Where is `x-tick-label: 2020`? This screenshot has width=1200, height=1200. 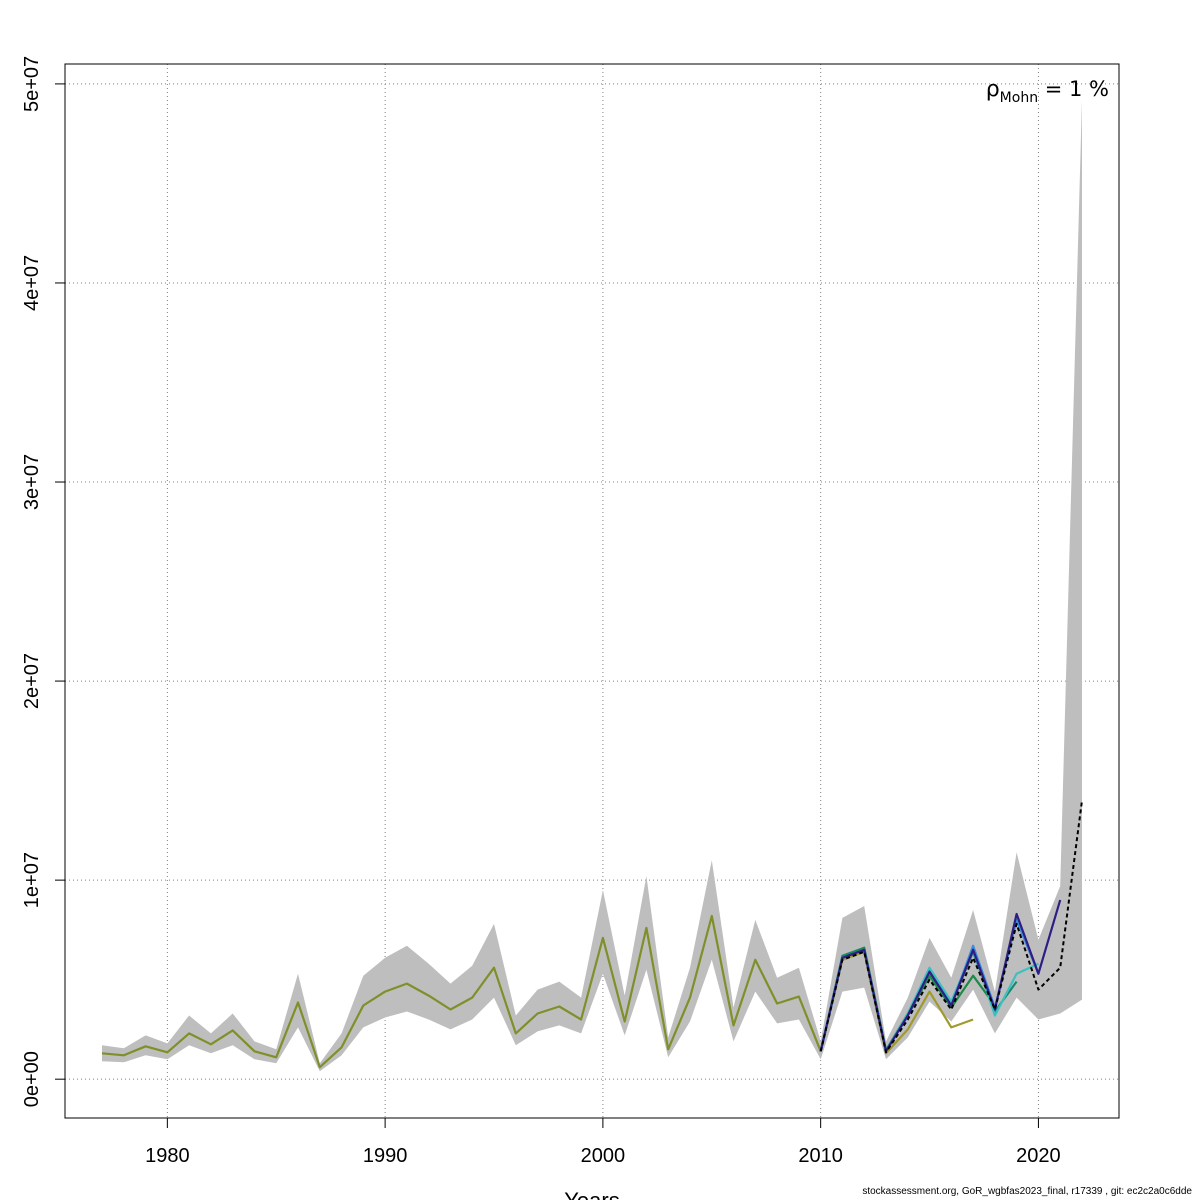
x-tick-label: 2020 is located at coordinates (1038, 1156).